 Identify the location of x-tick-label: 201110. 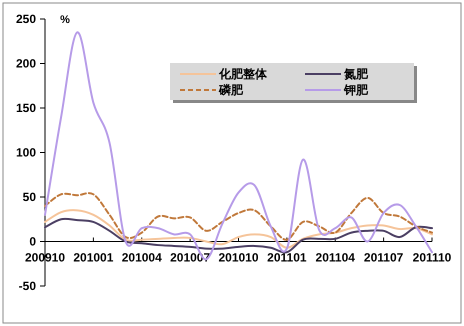
(432, 257).